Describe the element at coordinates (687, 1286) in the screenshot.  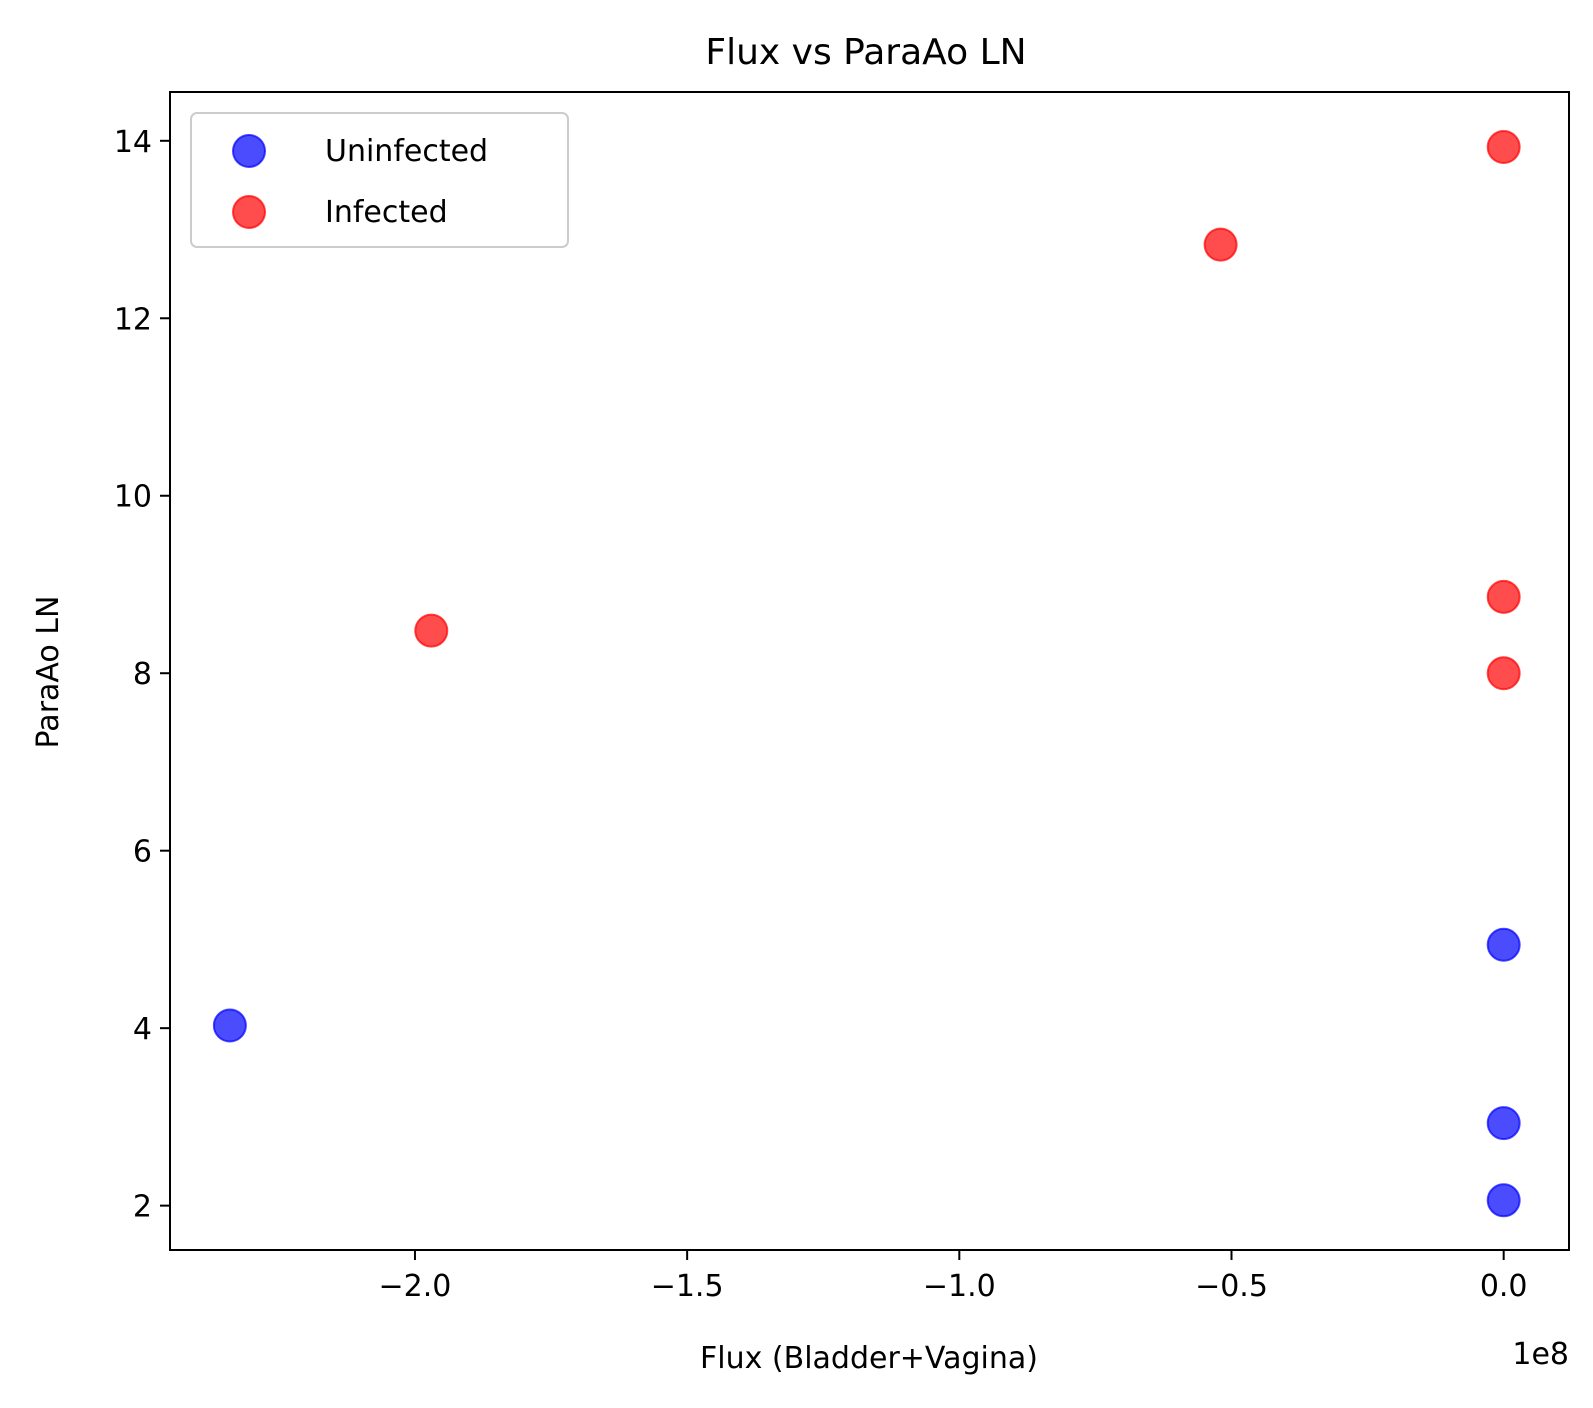
I see `x-tick-label: −1.5` at that location.